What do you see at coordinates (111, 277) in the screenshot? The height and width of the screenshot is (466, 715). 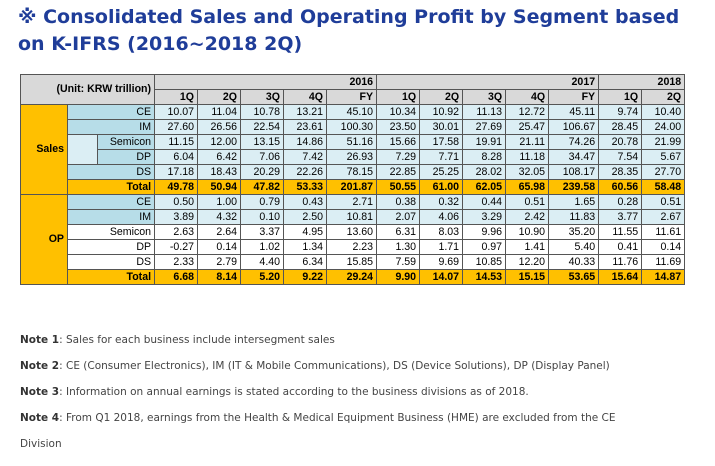 I see `total-label: Total` at bounding box center [111, 277].